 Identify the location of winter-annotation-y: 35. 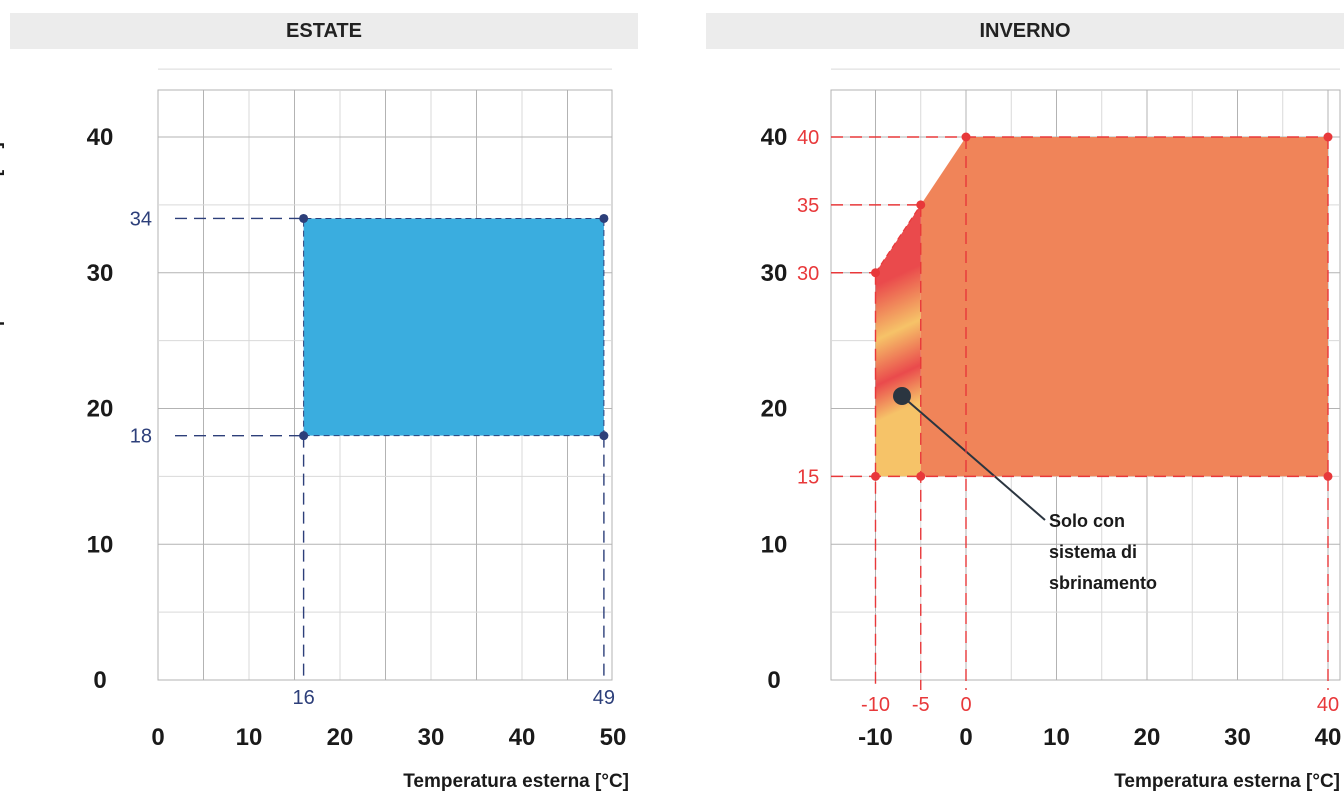
(808, 206).